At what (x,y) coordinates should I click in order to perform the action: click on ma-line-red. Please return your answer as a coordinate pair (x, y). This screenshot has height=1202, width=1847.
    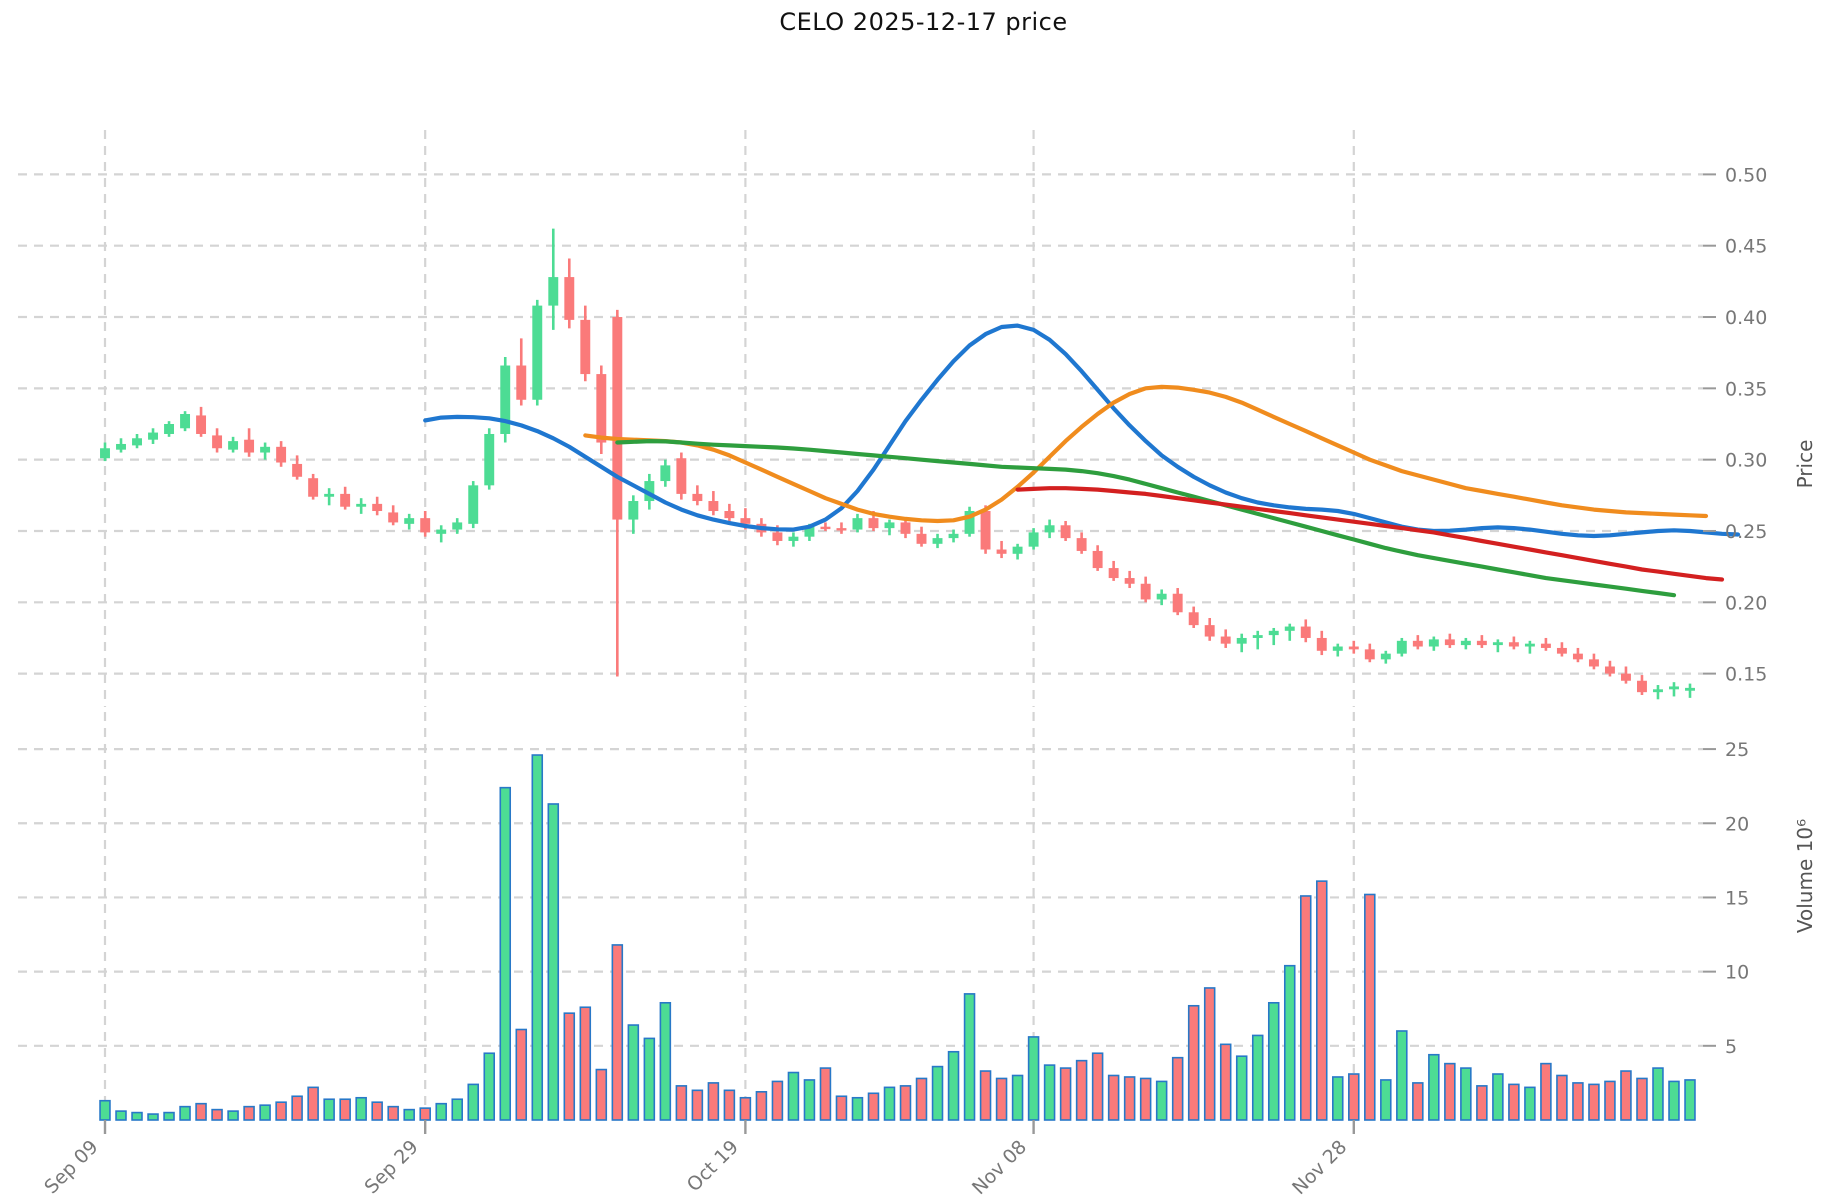
    Looking at the image, I should click on (1370, 534).